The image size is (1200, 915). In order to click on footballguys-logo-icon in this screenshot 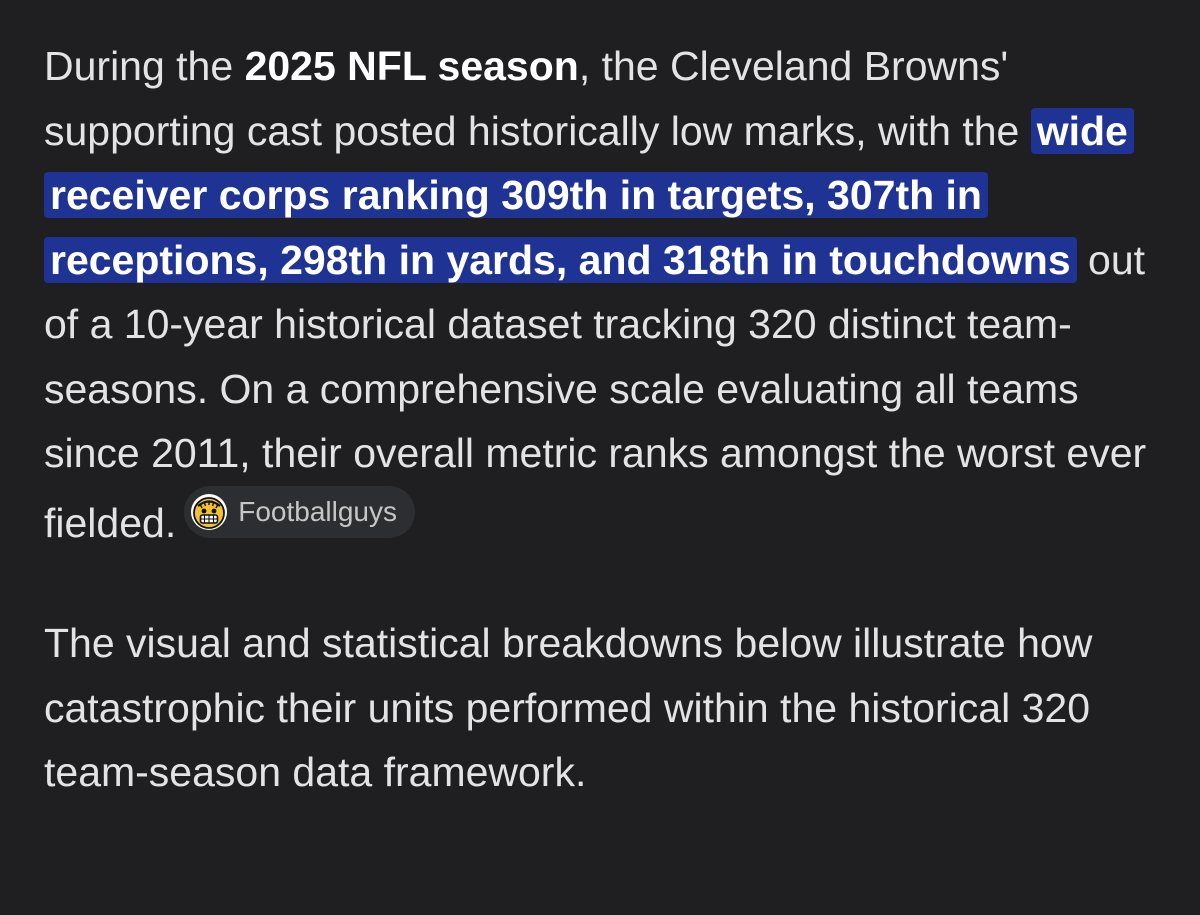, I will do `click(209, 512)`.